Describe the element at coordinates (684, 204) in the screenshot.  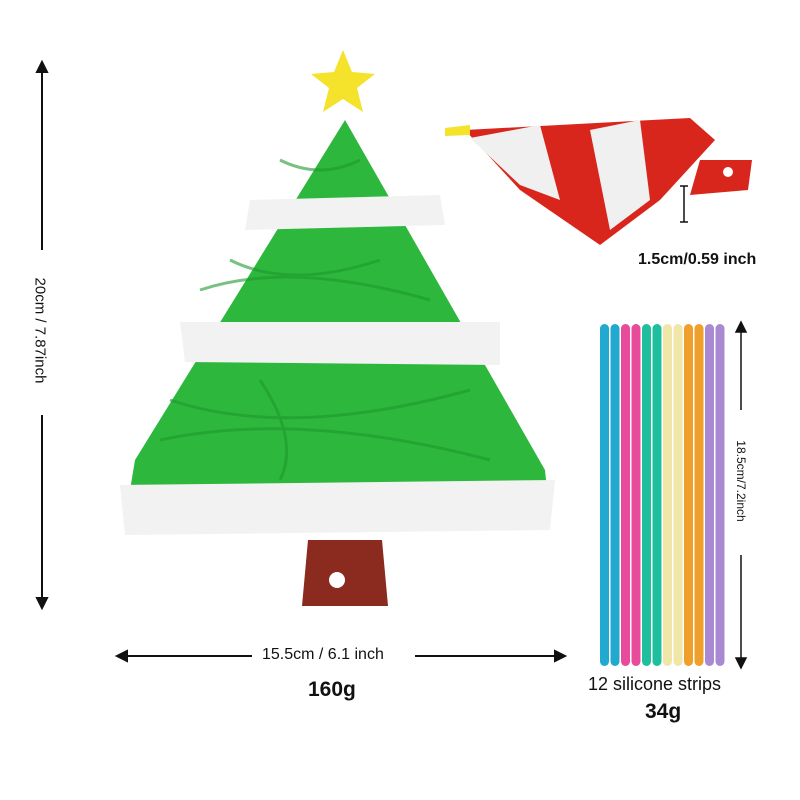
I see `thickness-marker` at that location.